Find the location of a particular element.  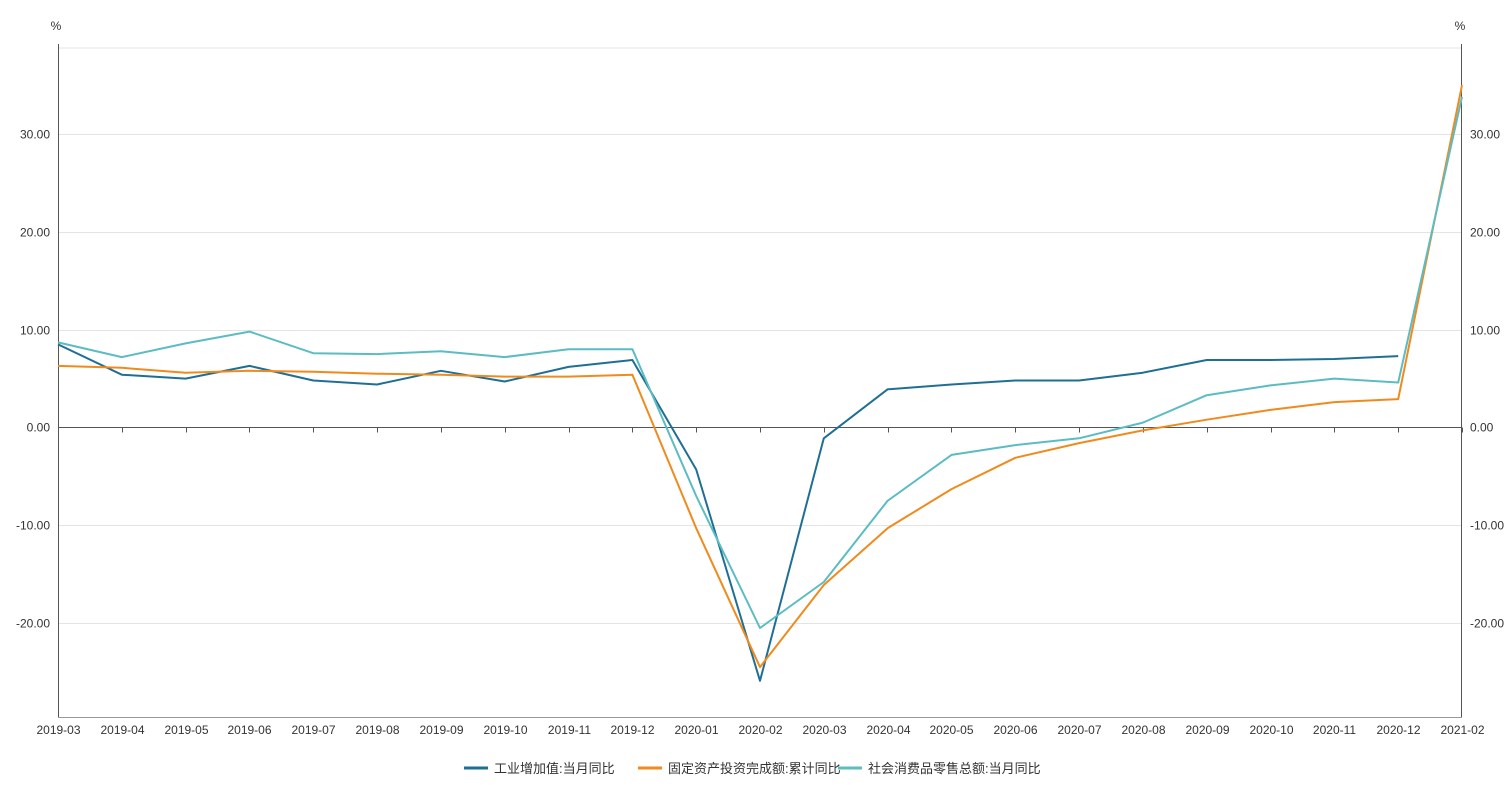

y-tick-label-right: 20.00 is located at coordinates (1485, 233).